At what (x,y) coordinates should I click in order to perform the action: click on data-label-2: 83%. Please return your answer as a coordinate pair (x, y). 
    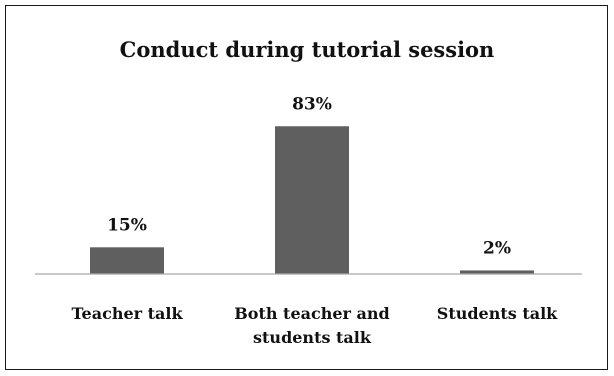
    Looking at the image, I should click on (312, 104).